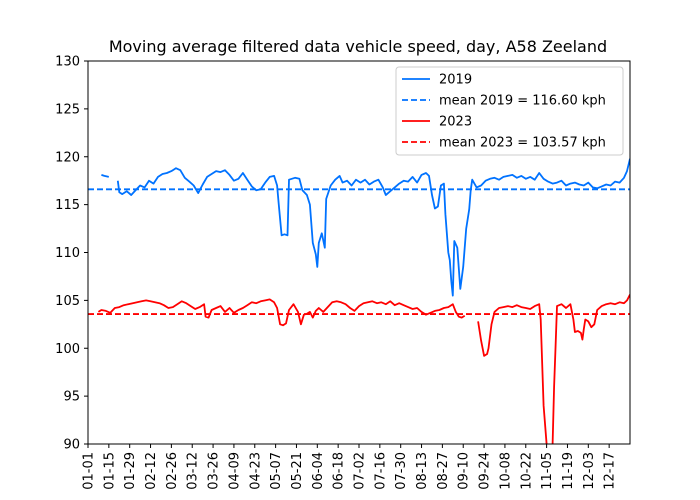 The height and width of the screenshot is (500, 700). I want to click on x-tick-label: 11-19, so click(568, 471).